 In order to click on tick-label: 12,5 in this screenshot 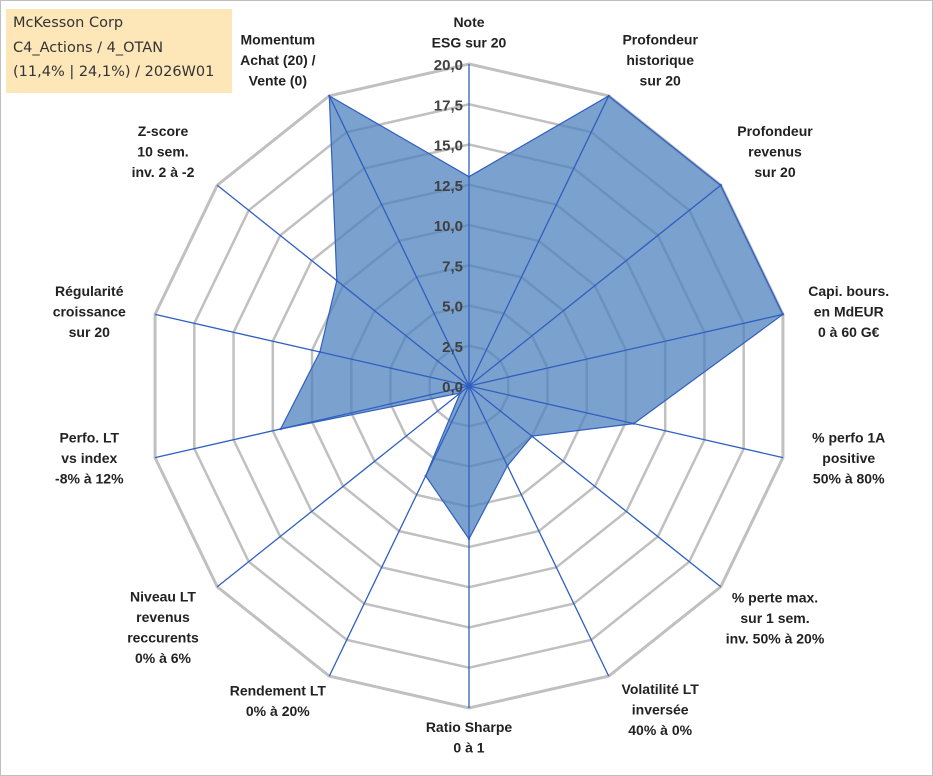, I will do `click(448, 186)`.